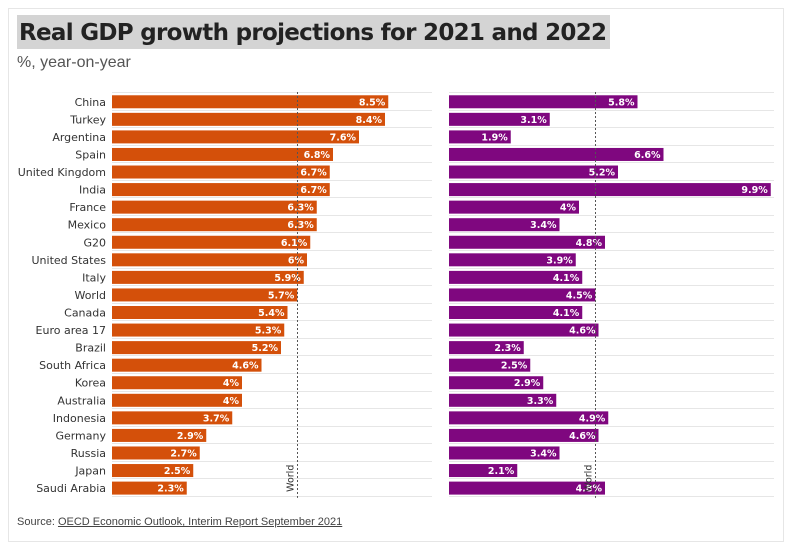  Describe the element at coordinates (754, 190) in the screenshot. I see `data-label: 9.9%` at that location.